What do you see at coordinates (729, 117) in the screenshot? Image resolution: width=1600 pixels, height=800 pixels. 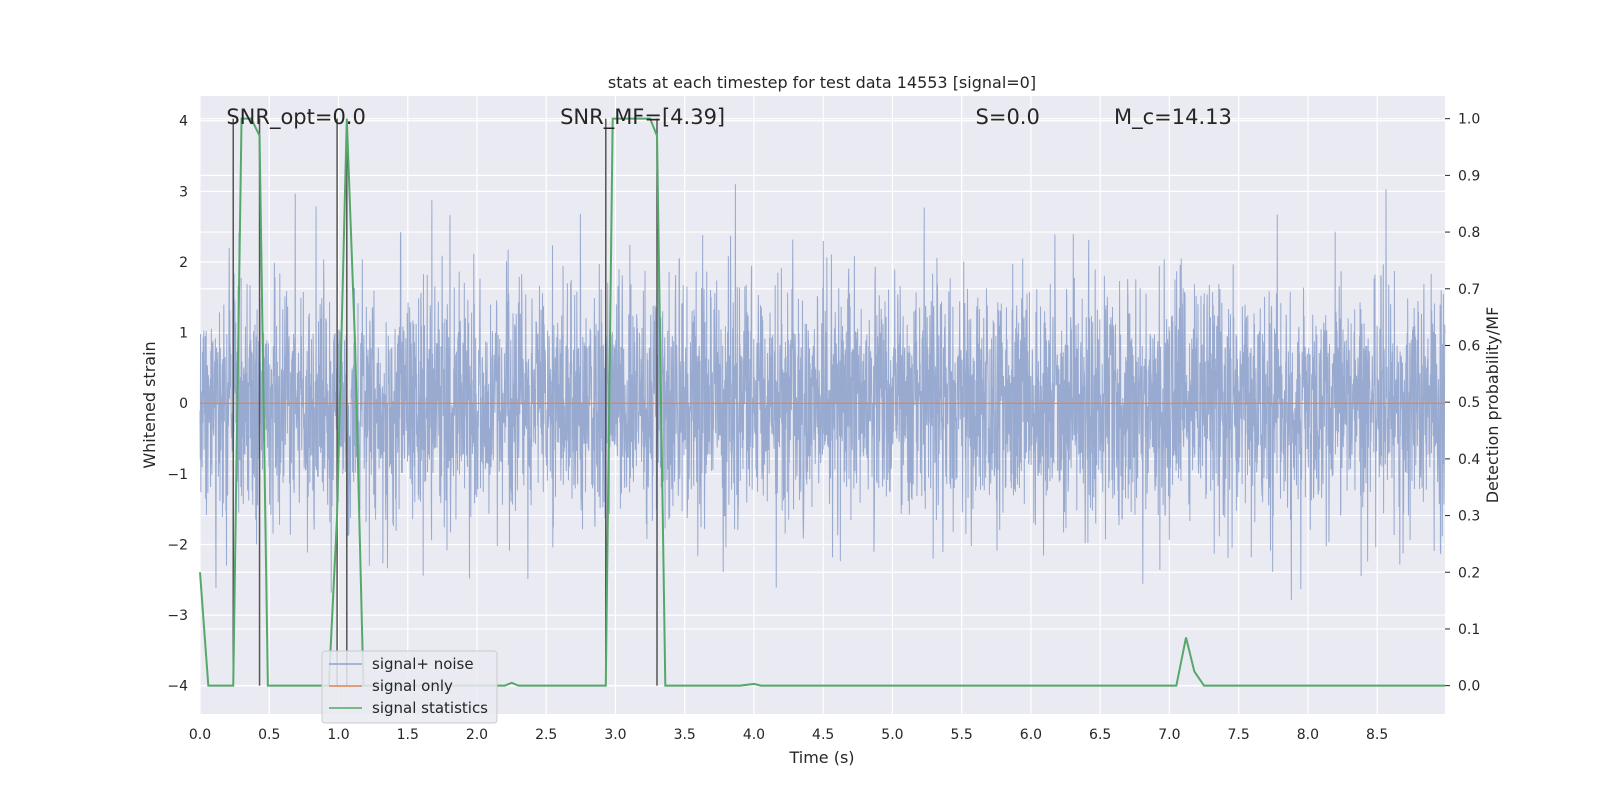 I see `annotations: SNR_opt=0.0 SNR_MF=[4.39] S=0.0 M_c=14.13` at bounding box center [729, 117].